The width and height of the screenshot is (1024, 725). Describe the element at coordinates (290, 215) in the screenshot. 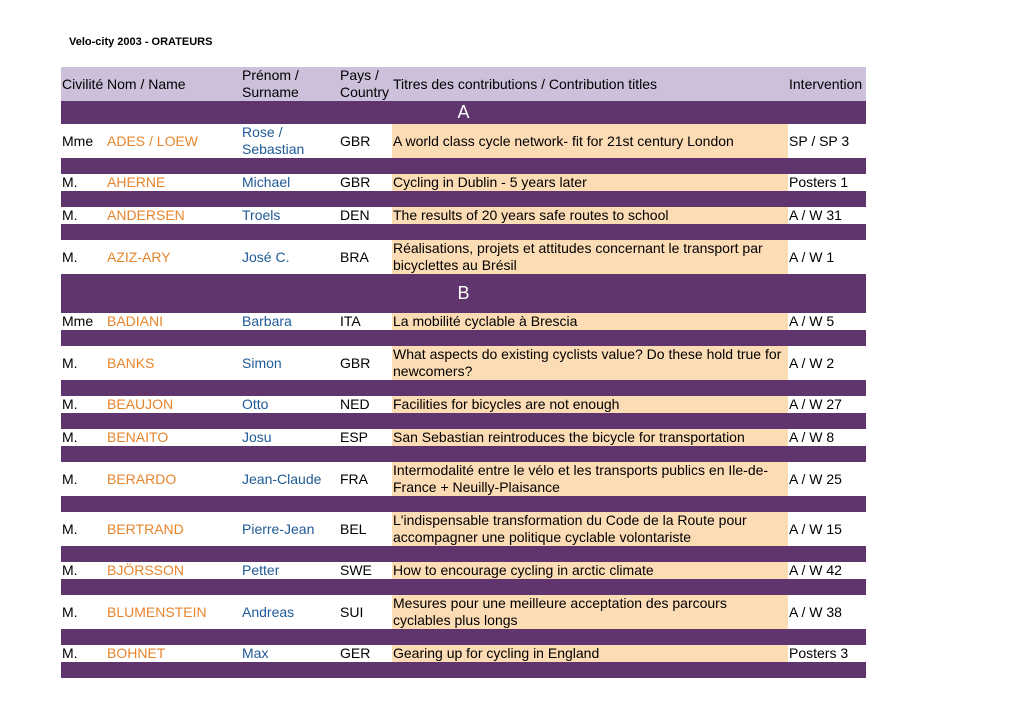

I see `cell-prenom: Troels` at that location.